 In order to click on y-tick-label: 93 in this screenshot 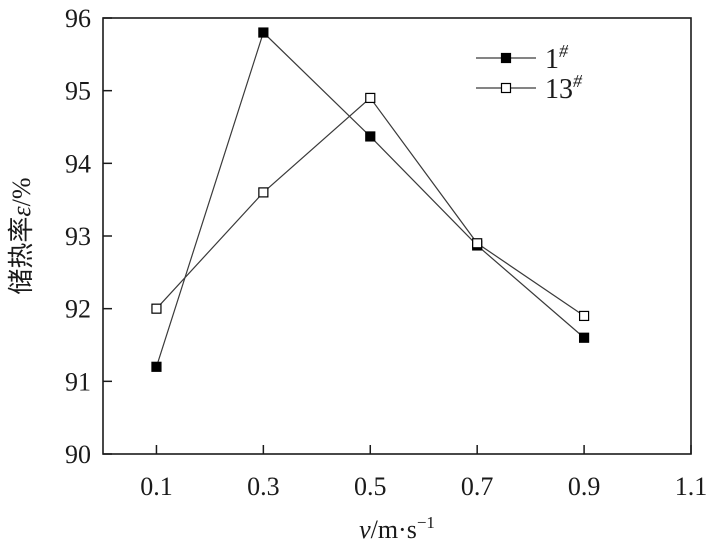, I will do `click(78, 236)`.